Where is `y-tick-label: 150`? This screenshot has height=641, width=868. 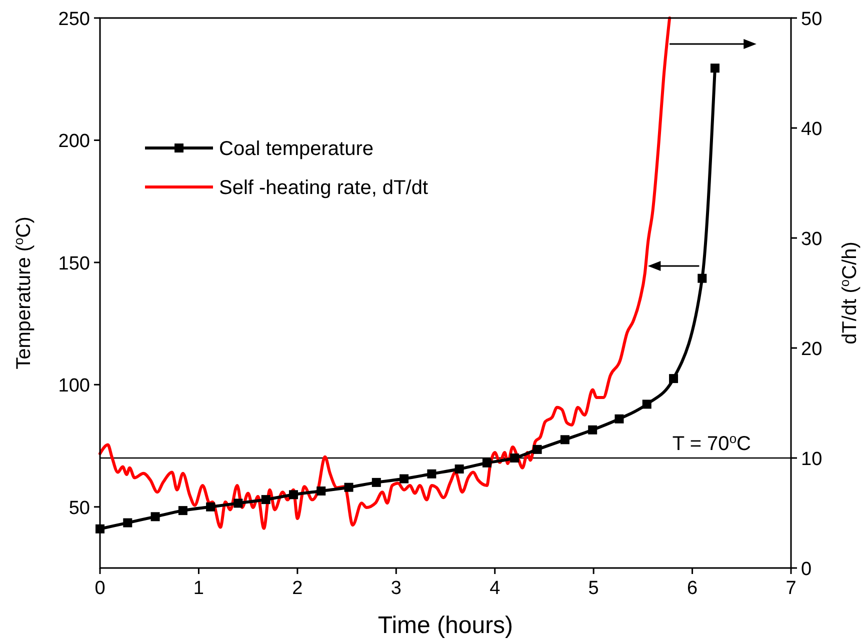
y-tick-label: 150 is located at coordinates (74, 263).